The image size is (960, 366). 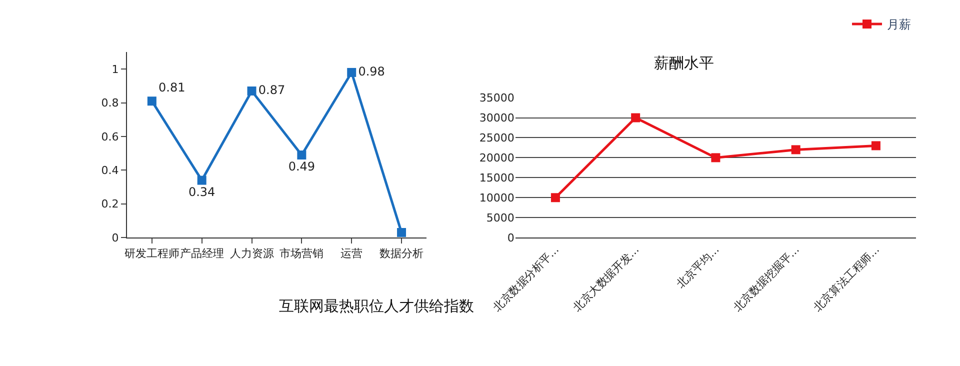 I want to click on x-tick-label: 数据分析, so click(x=402, y=253).